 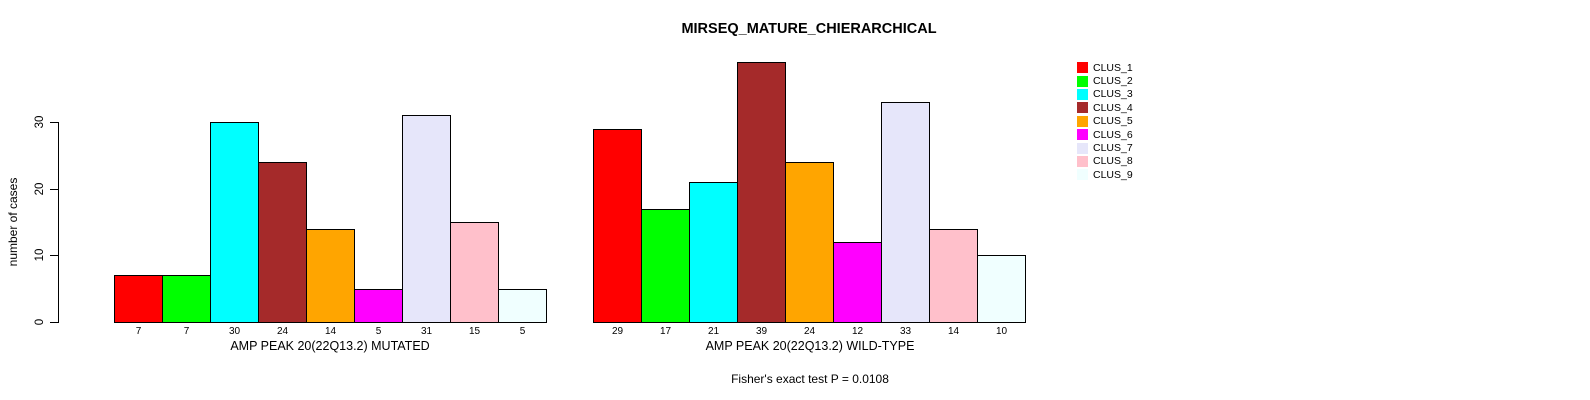 I want to click on bar-value-label: 31, so click(x=426, y=331).